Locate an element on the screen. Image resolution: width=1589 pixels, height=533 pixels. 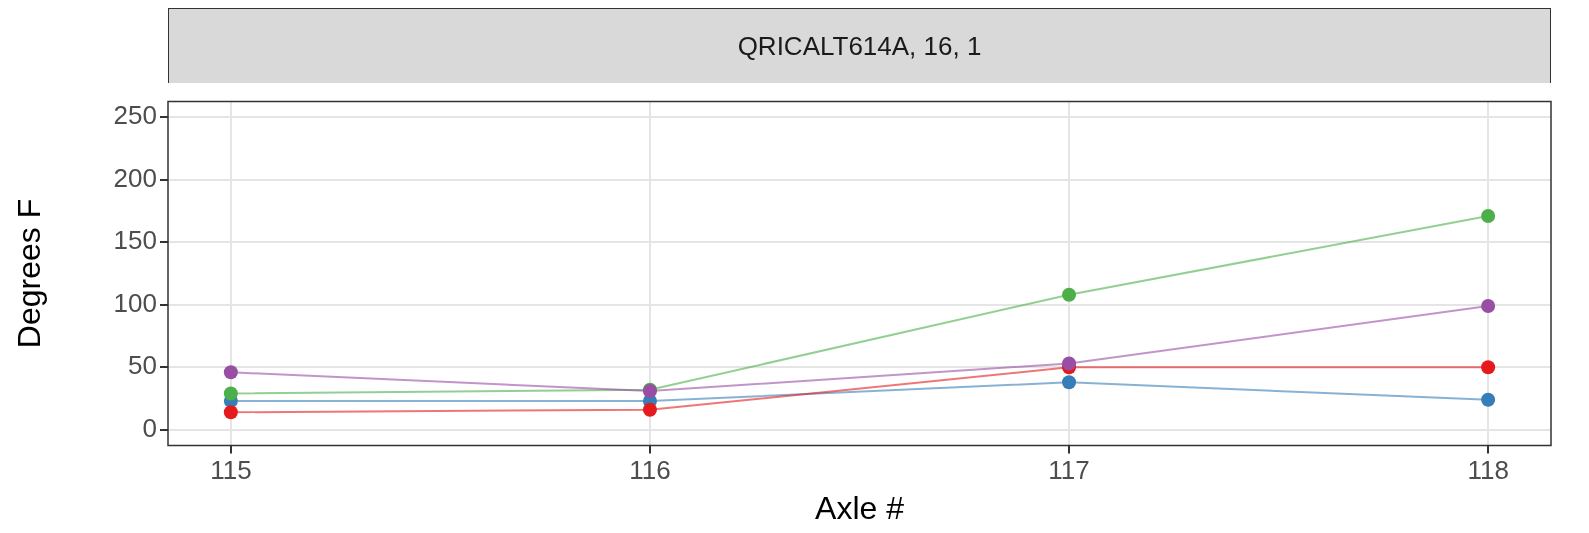
y-tick-label: 50 is located at coordinates (142, 365).